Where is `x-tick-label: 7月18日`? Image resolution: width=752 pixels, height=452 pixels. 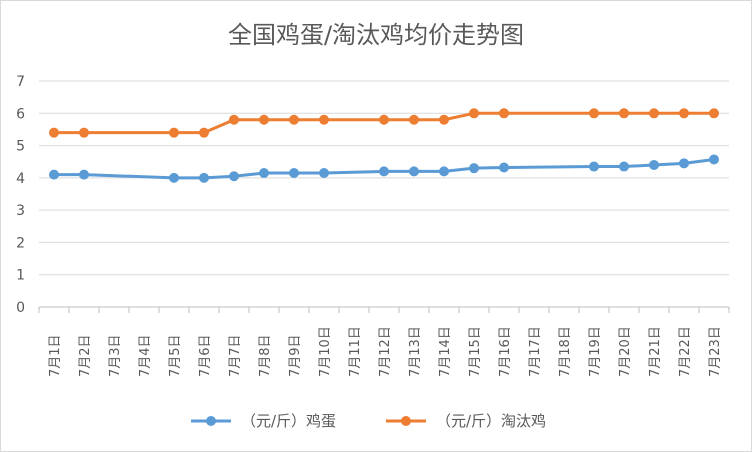
x-tick-label: 7月18日 is located at coordinates (565, 351).